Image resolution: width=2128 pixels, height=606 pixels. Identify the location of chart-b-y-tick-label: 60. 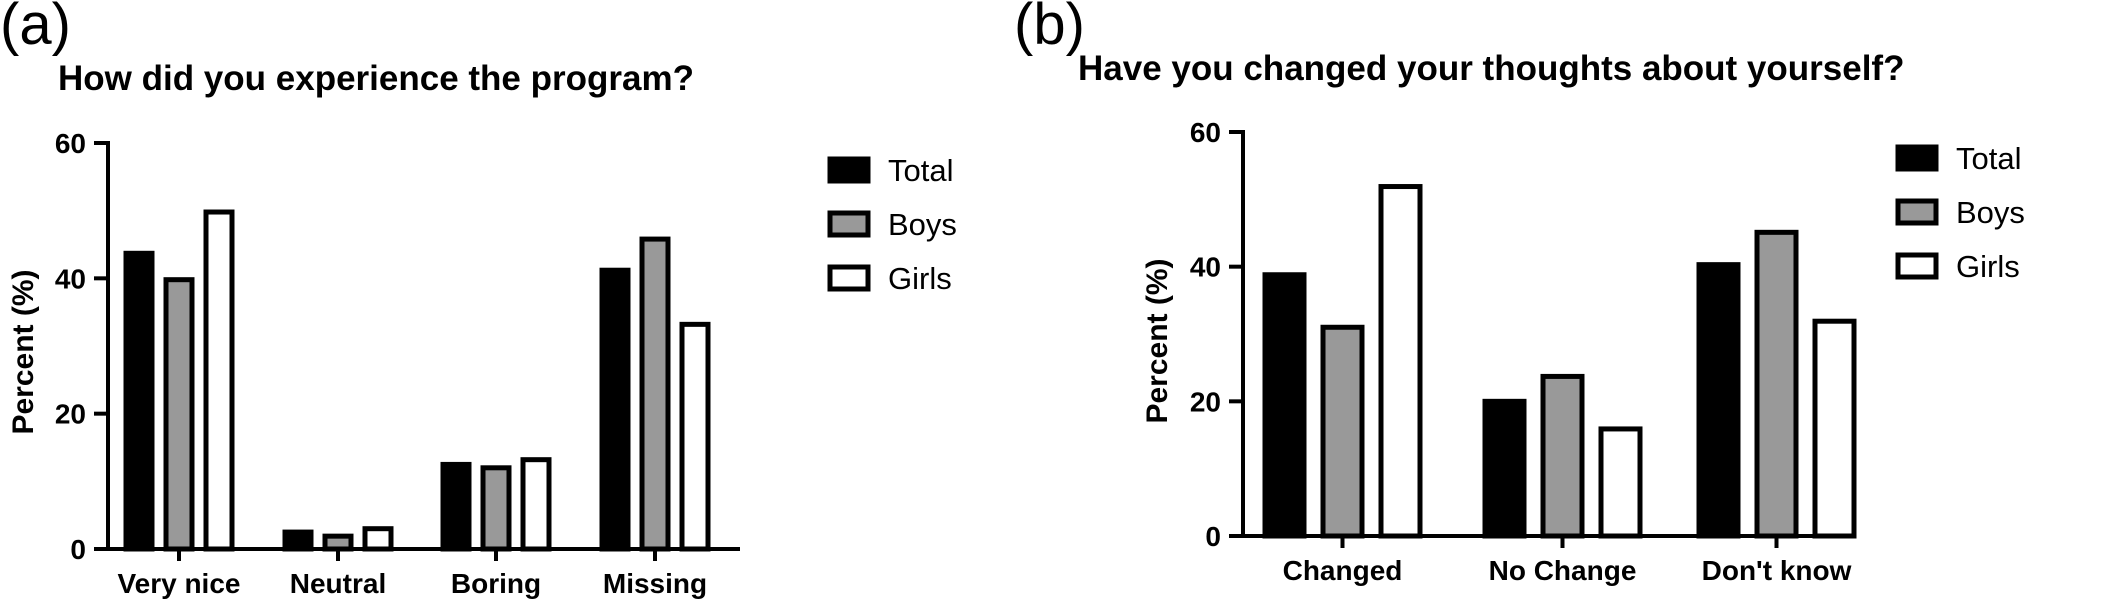
(1205, 132).